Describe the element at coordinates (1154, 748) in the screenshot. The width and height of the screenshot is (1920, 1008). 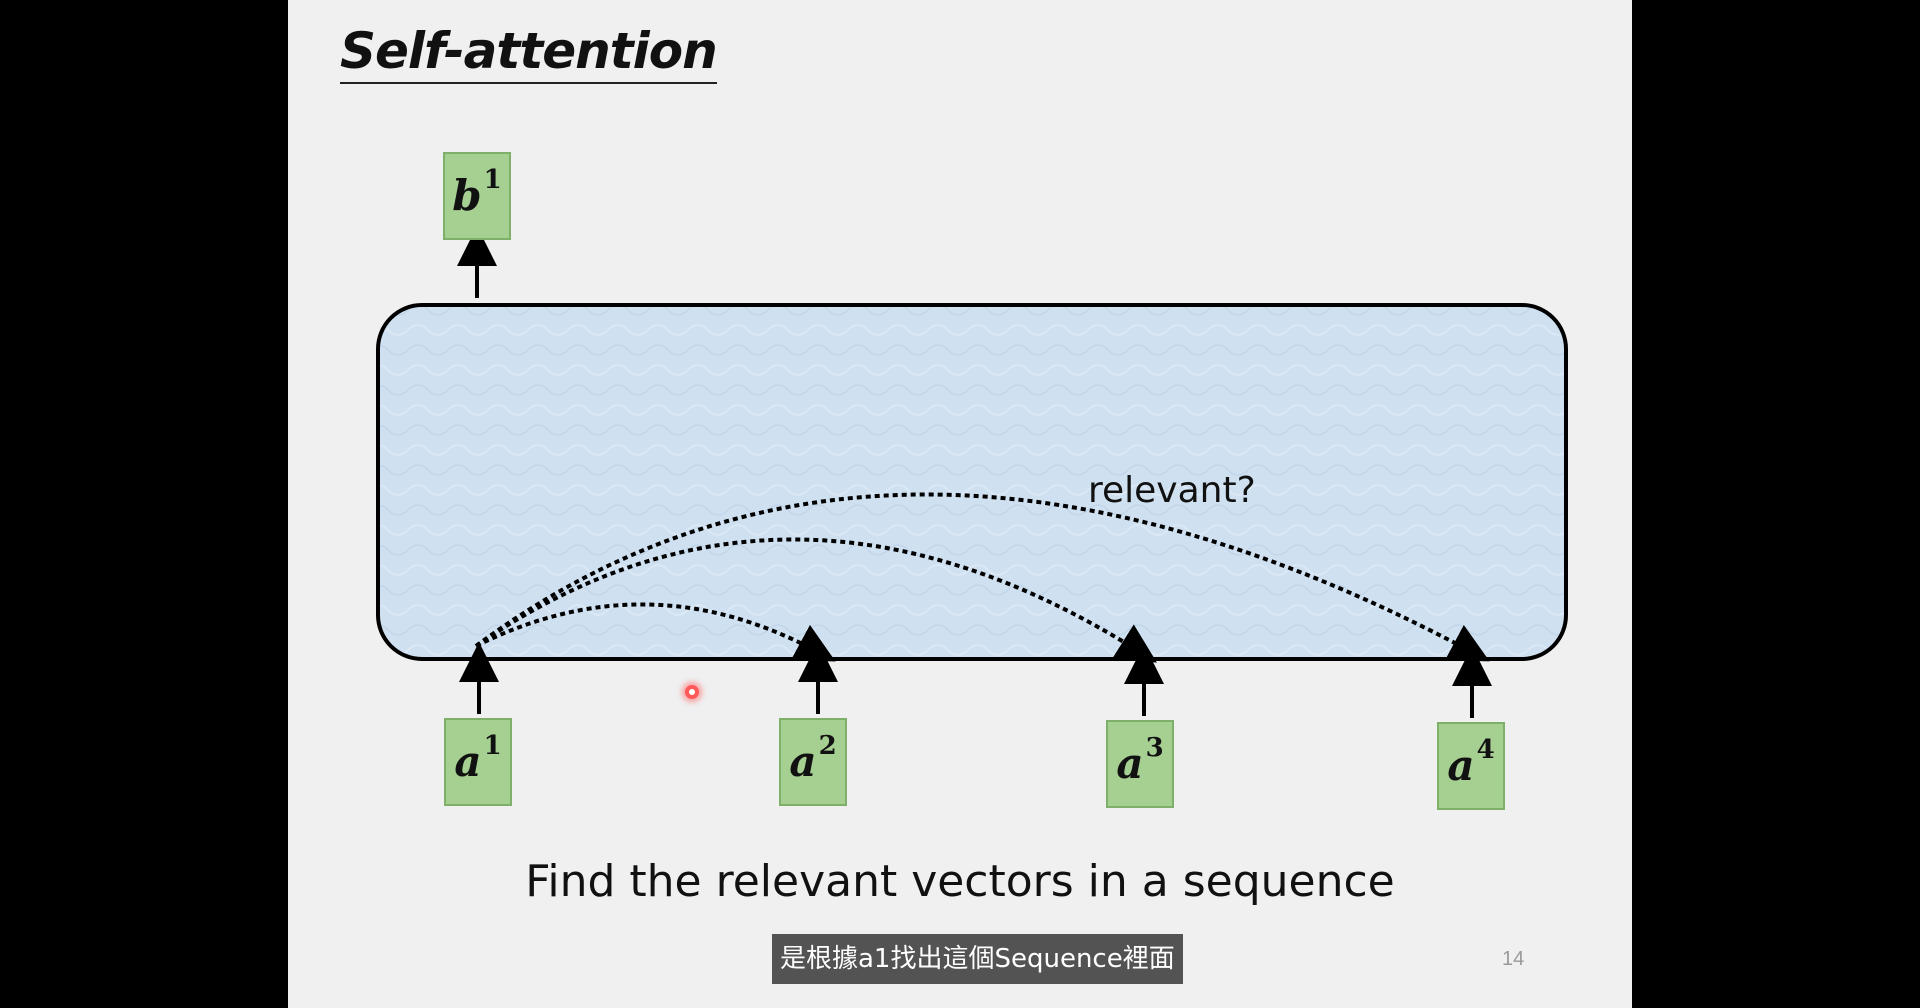
I see `vector-superscript: 3` at that location.